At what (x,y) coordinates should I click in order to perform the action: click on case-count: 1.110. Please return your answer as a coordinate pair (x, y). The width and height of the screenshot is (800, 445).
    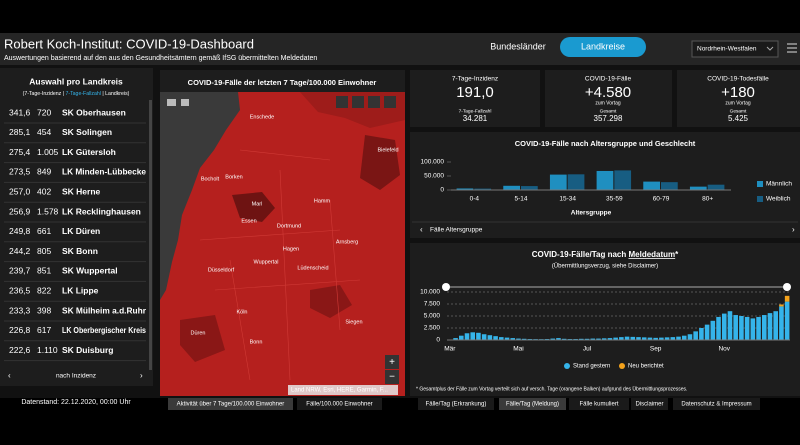
    Looking at the image, I should click on (47, 350).